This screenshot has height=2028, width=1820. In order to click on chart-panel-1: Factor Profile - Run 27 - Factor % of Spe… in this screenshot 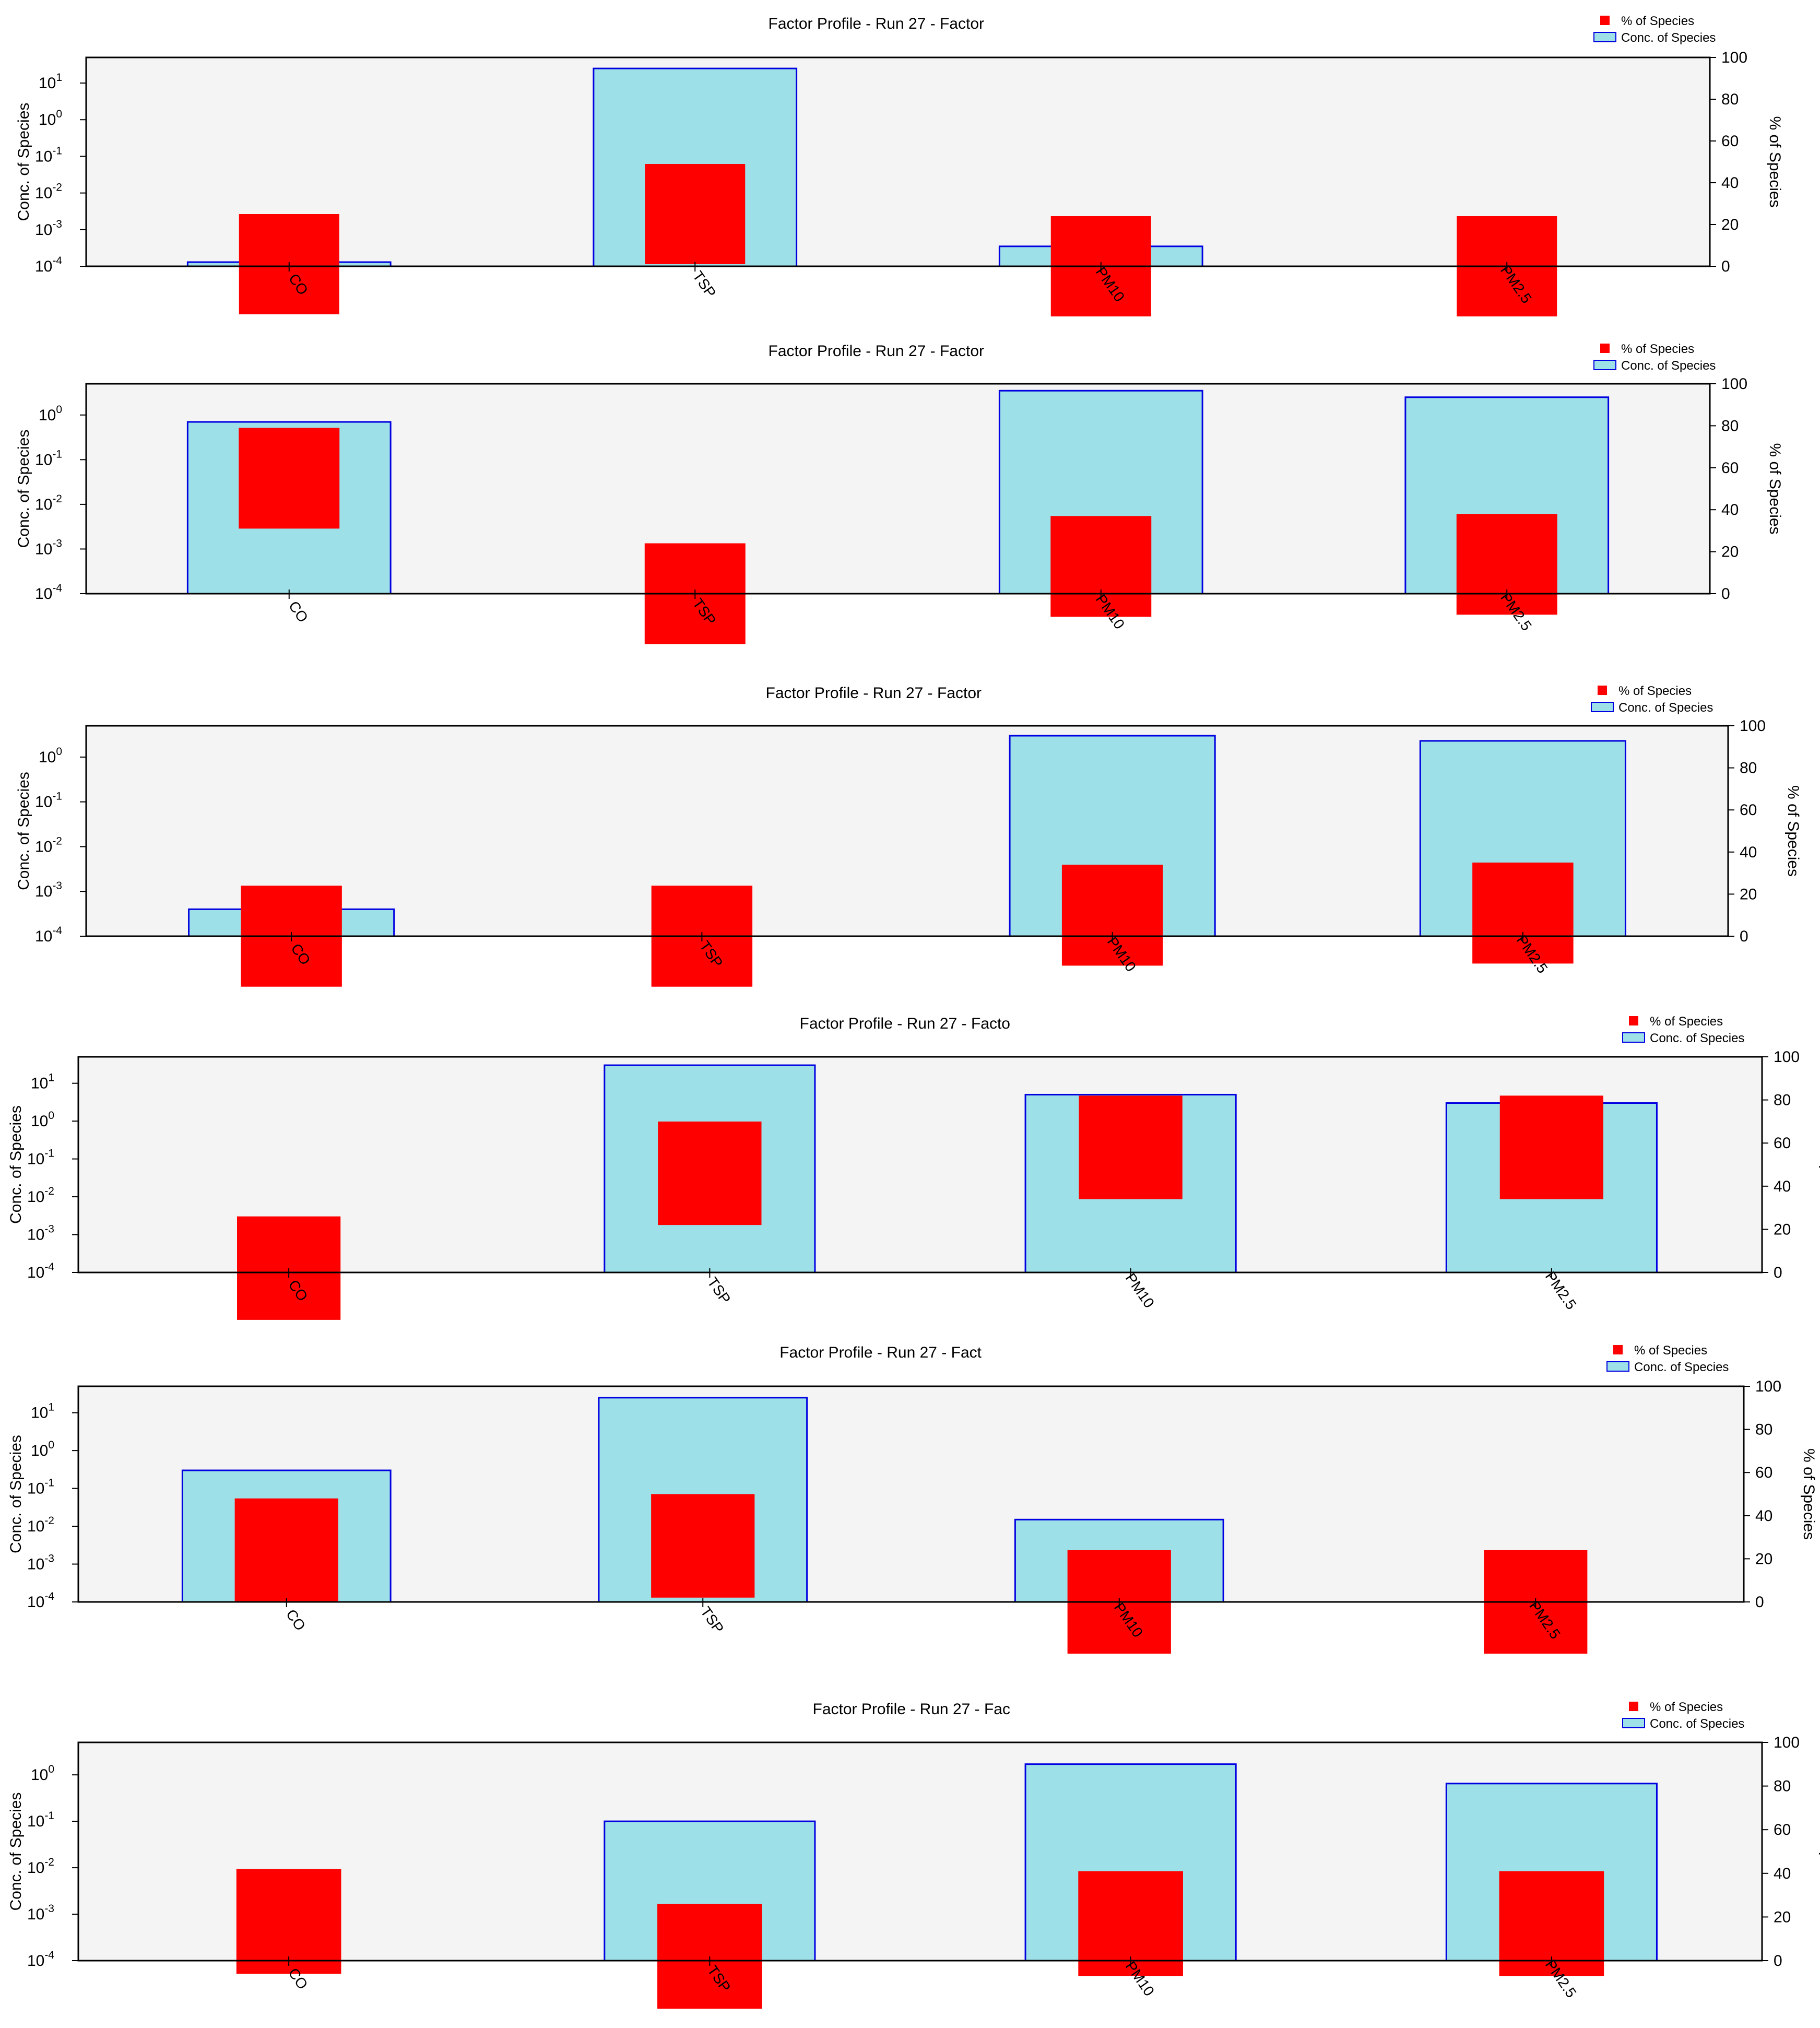, I will do `click(899, 165)`.